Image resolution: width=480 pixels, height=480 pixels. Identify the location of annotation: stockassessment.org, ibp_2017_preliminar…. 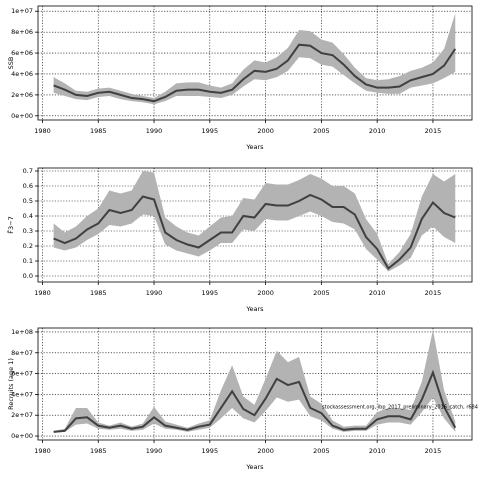
(400, 408).